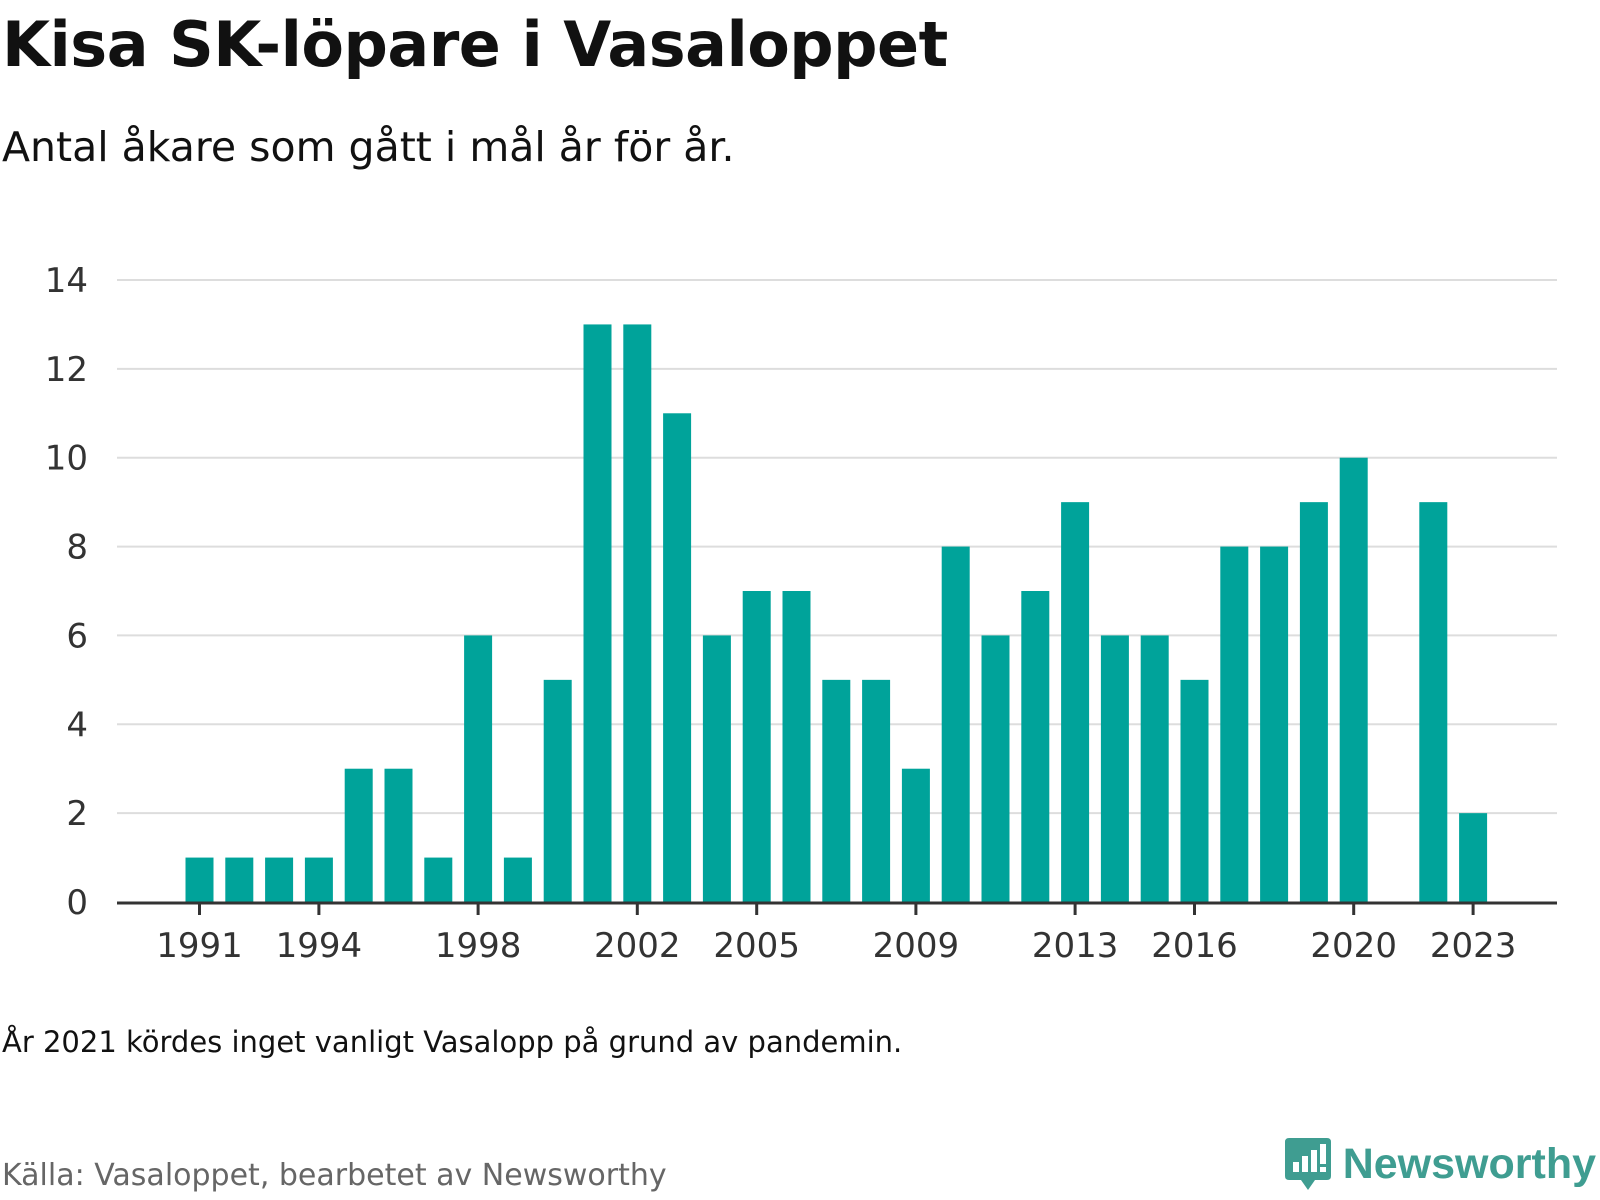  Describe the element at coordinates (1035, 746) in the screenshot. I see `bar-2012` at that location.